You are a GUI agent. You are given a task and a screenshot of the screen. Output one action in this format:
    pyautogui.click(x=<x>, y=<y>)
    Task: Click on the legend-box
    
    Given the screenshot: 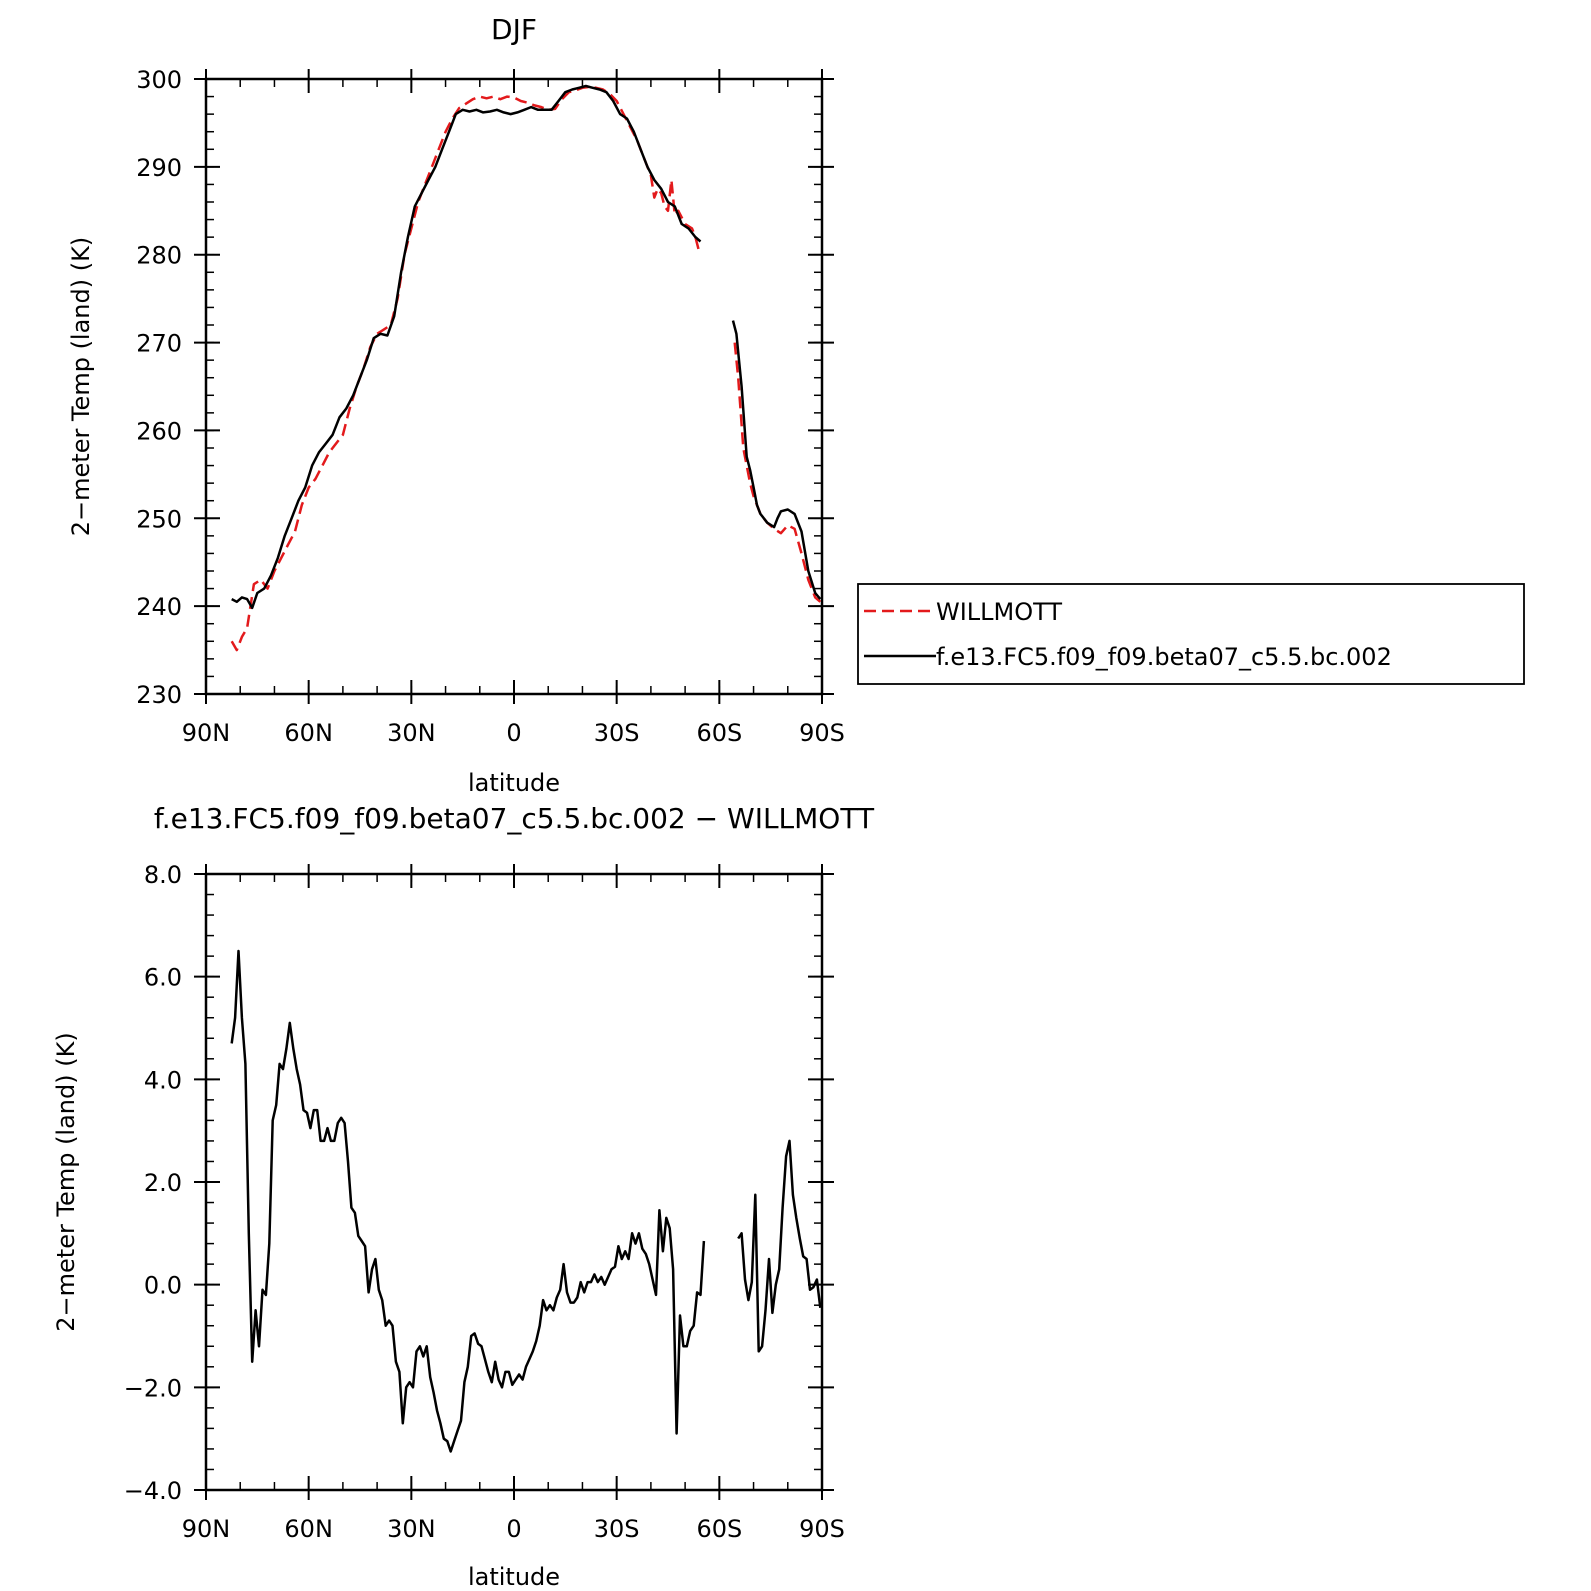 What is the action you would take?
    pyautogui.click(x=1191, y=634)
    